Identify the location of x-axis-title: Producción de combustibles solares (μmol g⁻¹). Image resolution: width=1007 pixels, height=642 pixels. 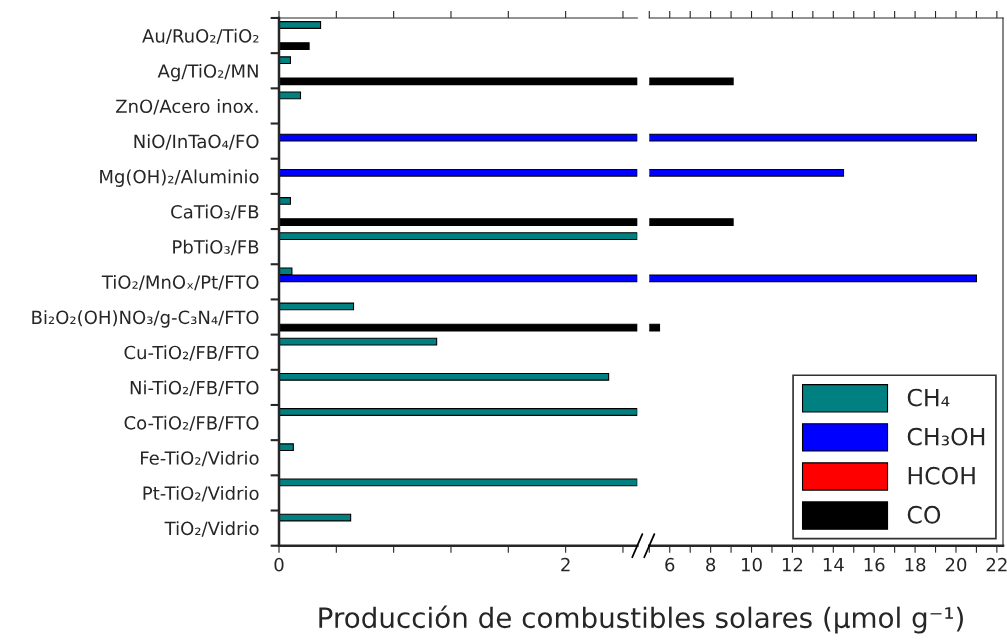
(641, 619).